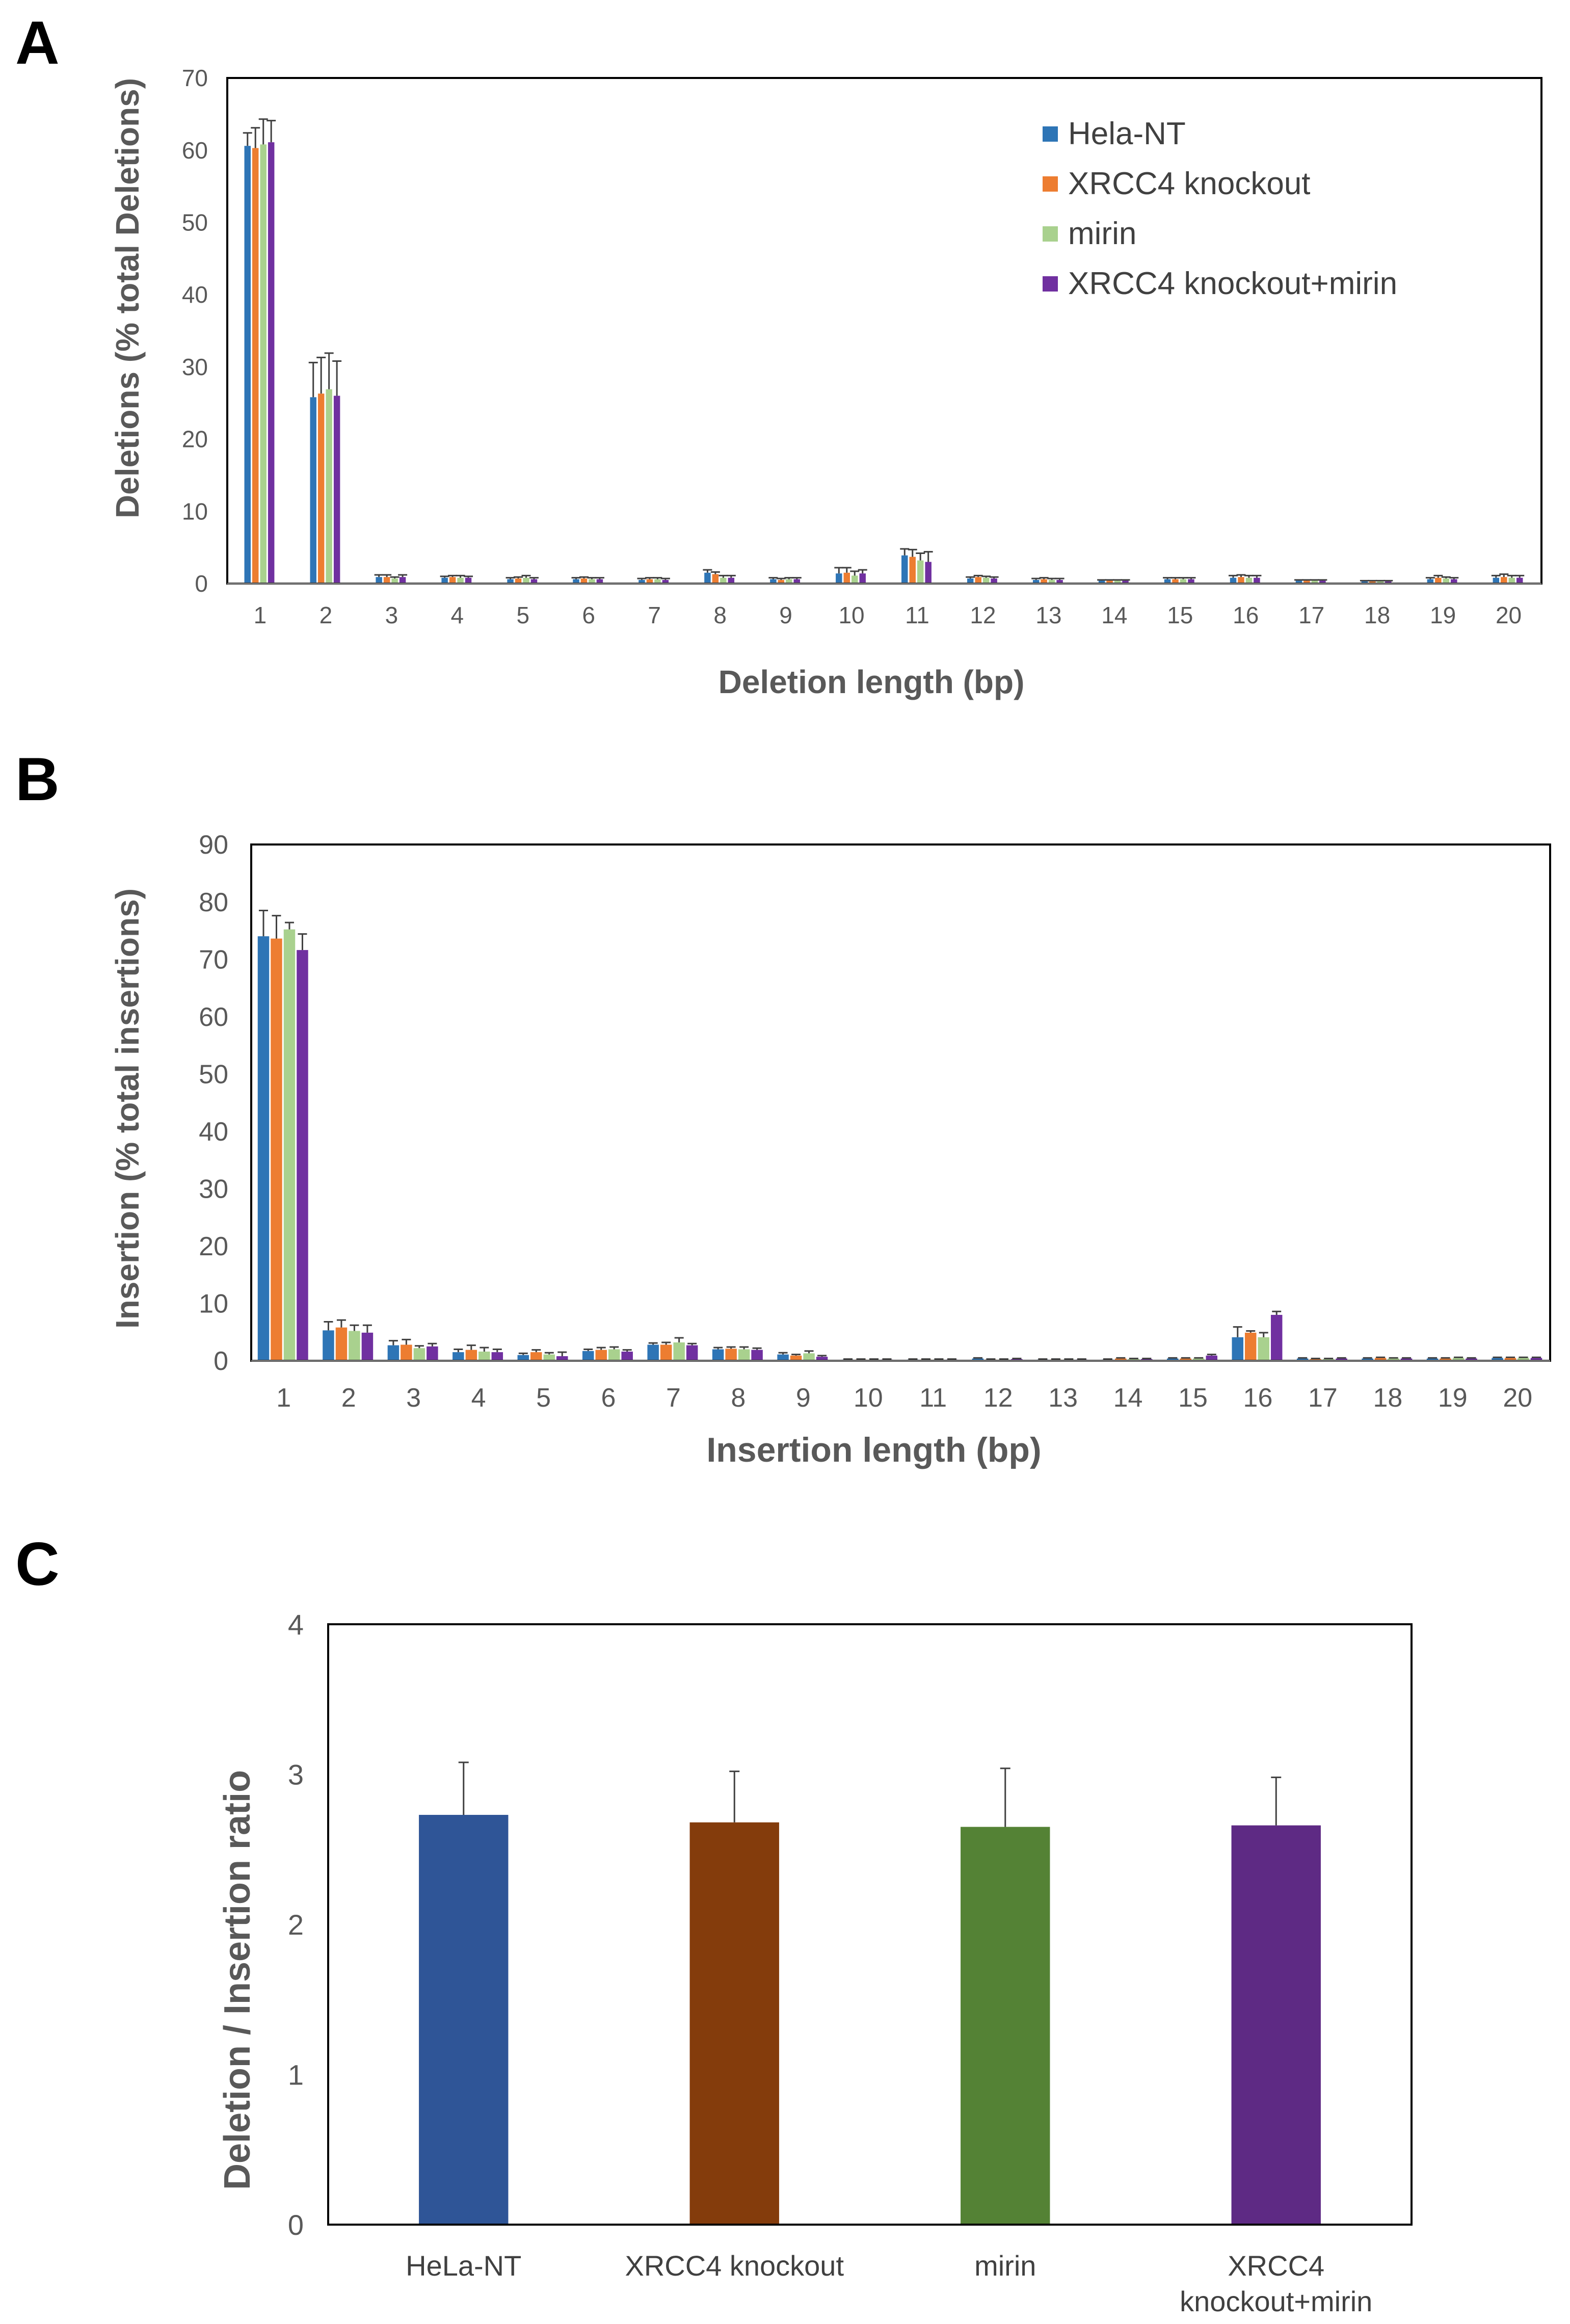 The width and height of the screenshot is (1570, 2324). I want to click on b-x-tick-label: 6, so click(608, 1398).